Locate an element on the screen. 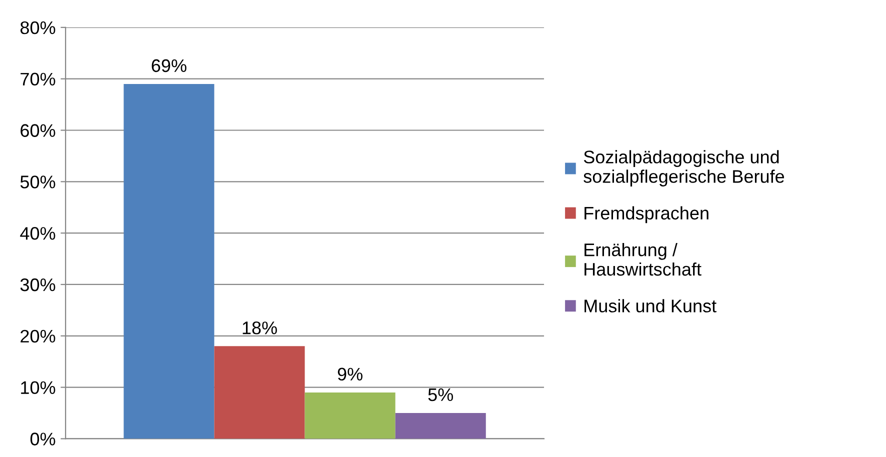 This screenshot has height=457, width=886. y-tick-label: 10% is located at coordinates (38, 387).